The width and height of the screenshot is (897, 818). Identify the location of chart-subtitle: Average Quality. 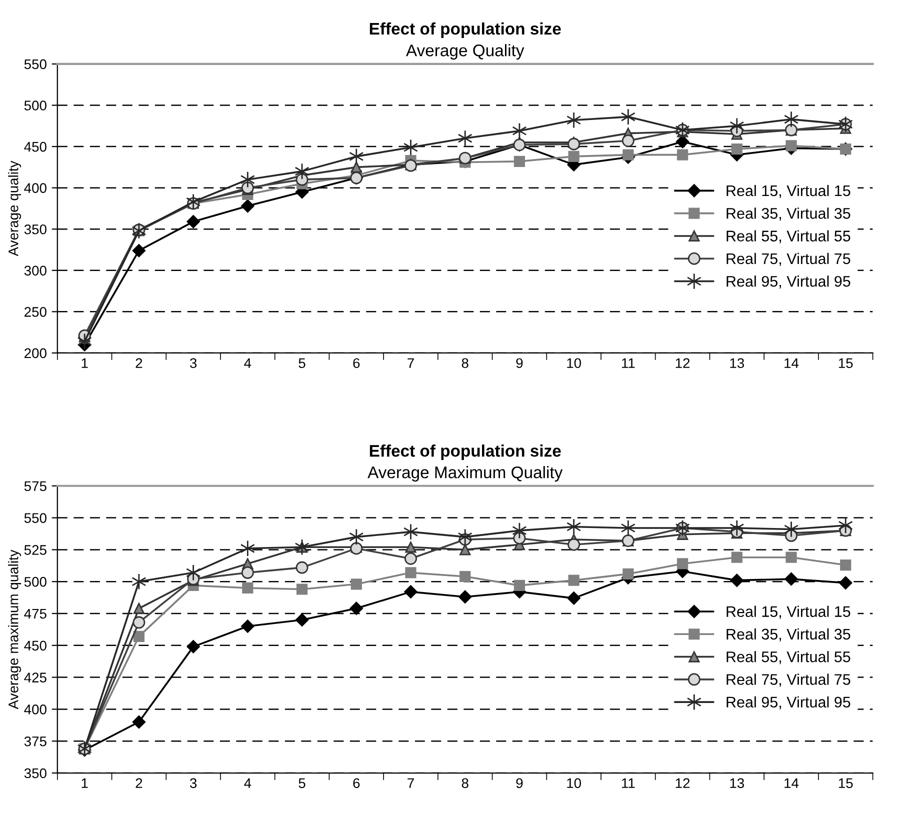
(465, 52).